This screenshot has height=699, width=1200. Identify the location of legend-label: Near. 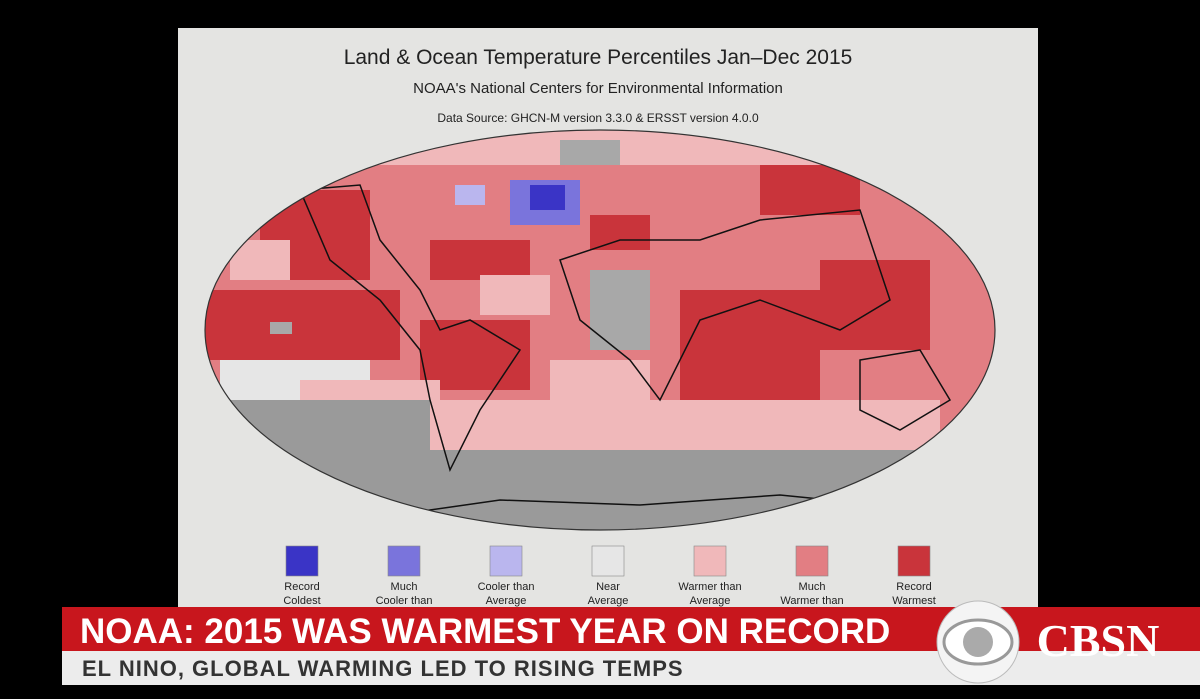
(608, 587).